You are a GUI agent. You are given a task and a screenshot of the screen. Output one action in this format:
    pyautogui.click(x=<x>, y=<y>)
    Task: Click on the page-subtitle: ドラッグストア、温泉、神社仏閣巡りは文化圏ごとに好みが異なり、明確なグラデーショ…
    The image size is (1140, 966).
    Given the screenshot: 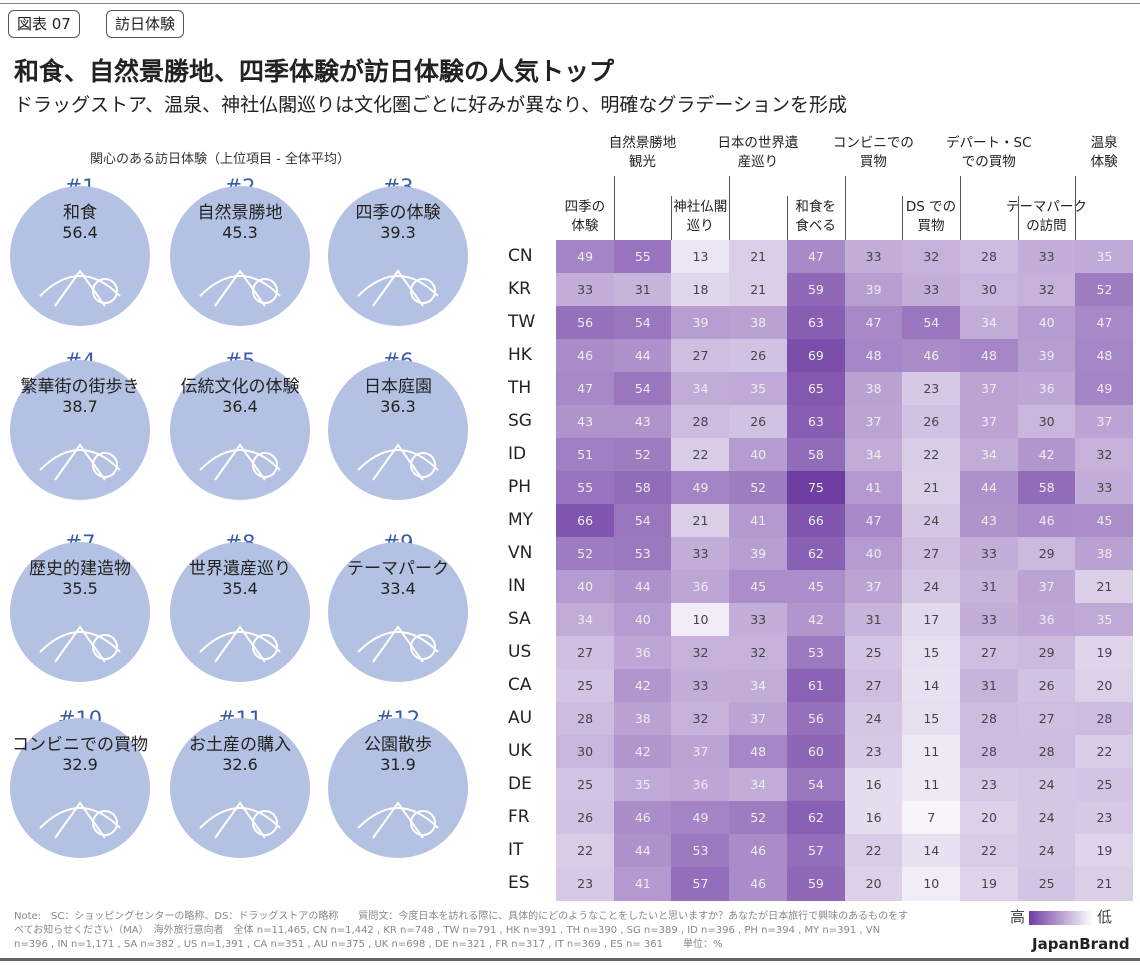 What is the action you would take?
    pyautogui.click(x=430, y=105)
    